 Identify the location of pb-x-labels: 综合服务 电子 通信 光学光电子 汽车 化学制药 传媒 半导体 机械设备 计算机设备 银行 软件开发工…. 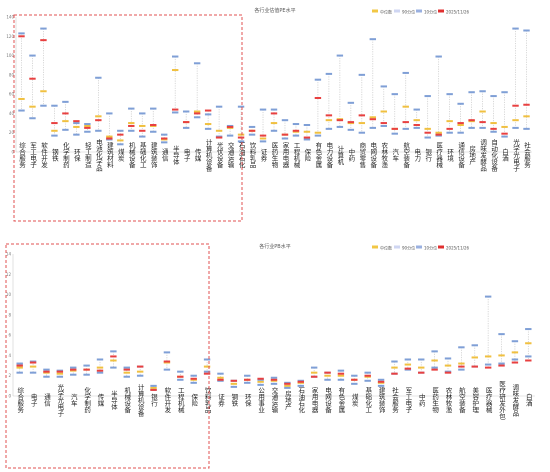
(274, 400).